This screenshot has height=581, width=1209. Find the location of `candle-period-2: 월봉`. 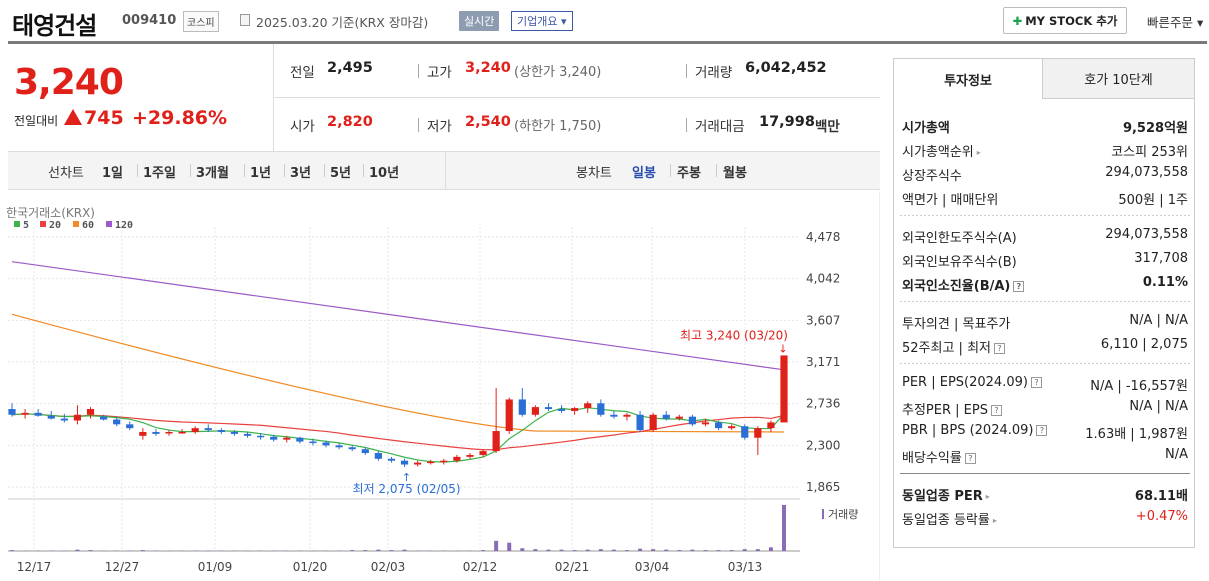

candle-period-2: 월봉 is located at coordinates (735, 173).